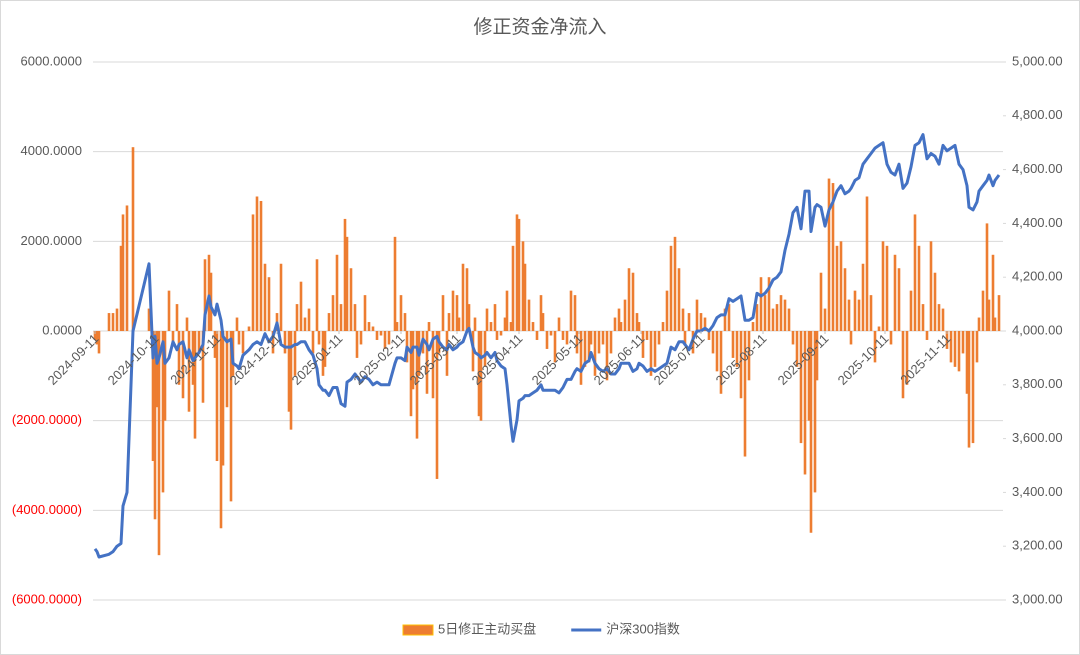 The width and height of the screenshot is (1080, 655). I want to click on y2-tick-label: 4,200.00, so click(1037, 276).